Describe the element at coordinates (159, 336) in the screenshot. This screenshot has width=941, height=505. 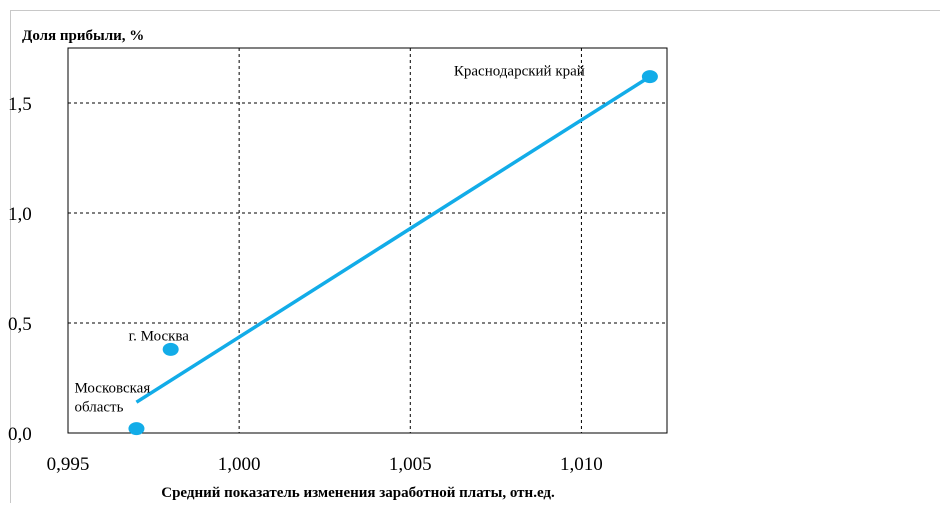
I see `point-label: г. Москва` at that location.